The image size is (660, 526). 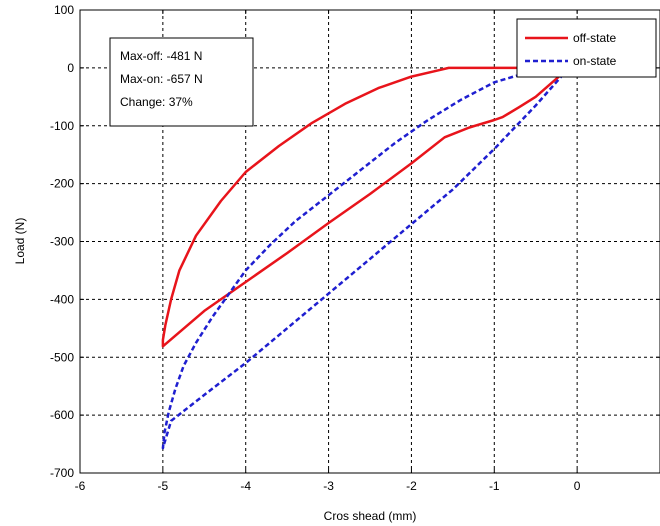 What do you see at coordinates (64, 10) in the screenshot?
I see `y-tick-label: 100` at bounding box center [64, 10].